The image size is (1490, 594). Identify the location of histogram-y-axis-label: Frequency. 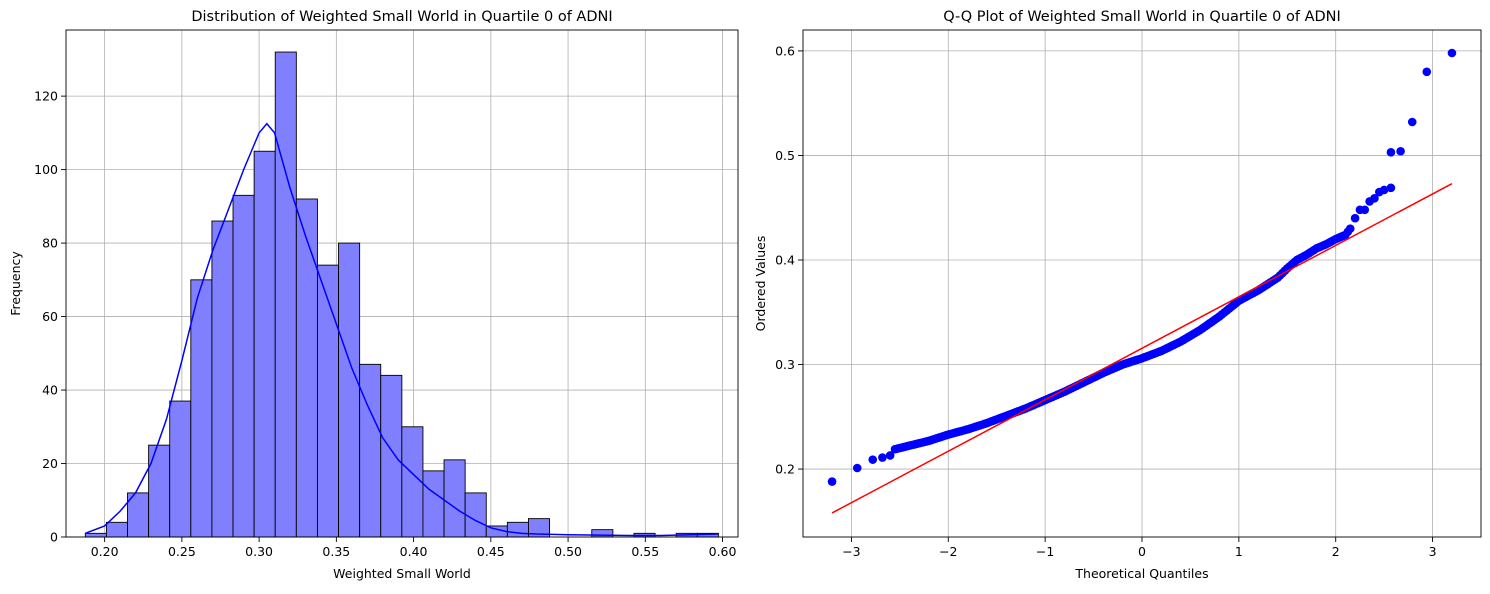
(15, 283).